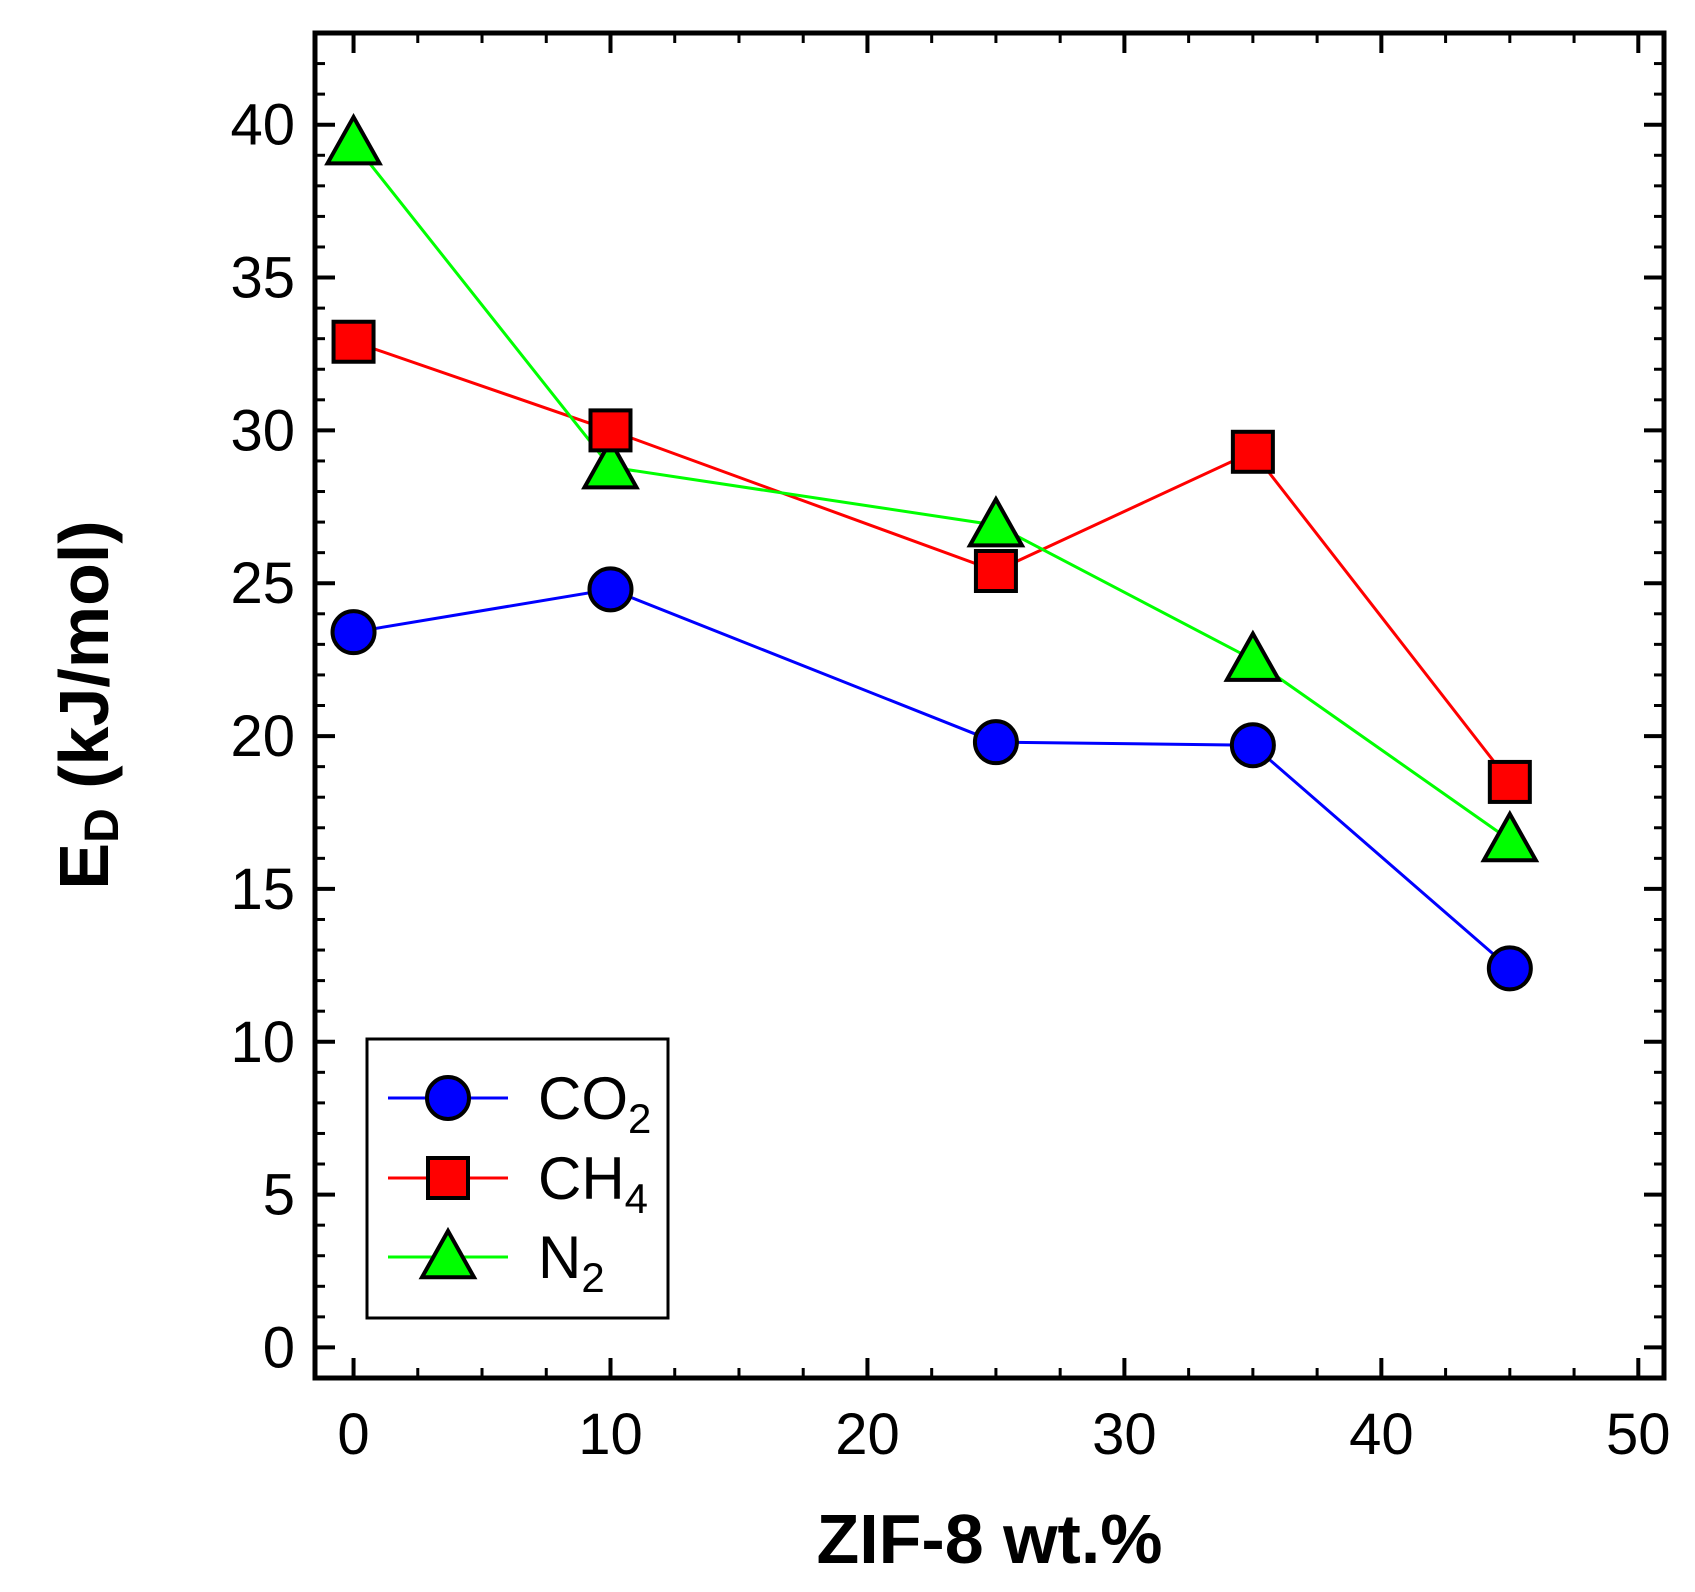 This screenshot has height=1592, width=1695. What do you see at coordinates (279, 1347) in the screenshot?
I see `y-tick-label: 0` at bounding box center [279, 1347].